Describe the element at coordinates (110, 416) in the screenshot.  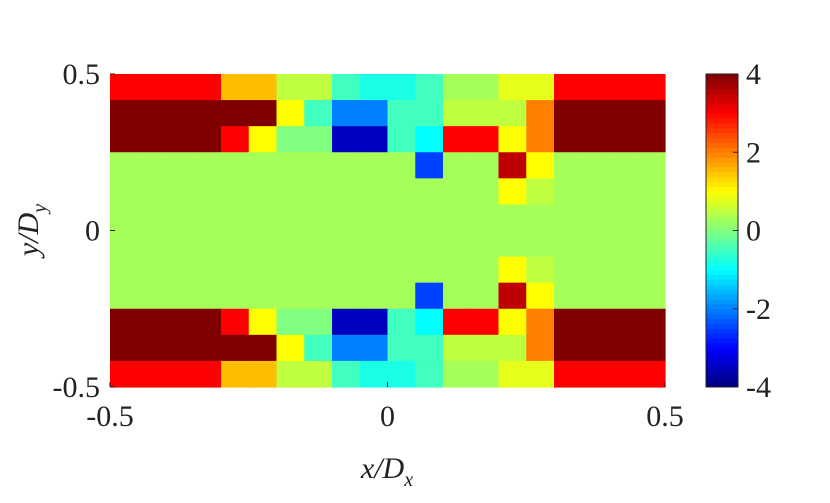
I see `x-tick-label: -0.5` at that location.